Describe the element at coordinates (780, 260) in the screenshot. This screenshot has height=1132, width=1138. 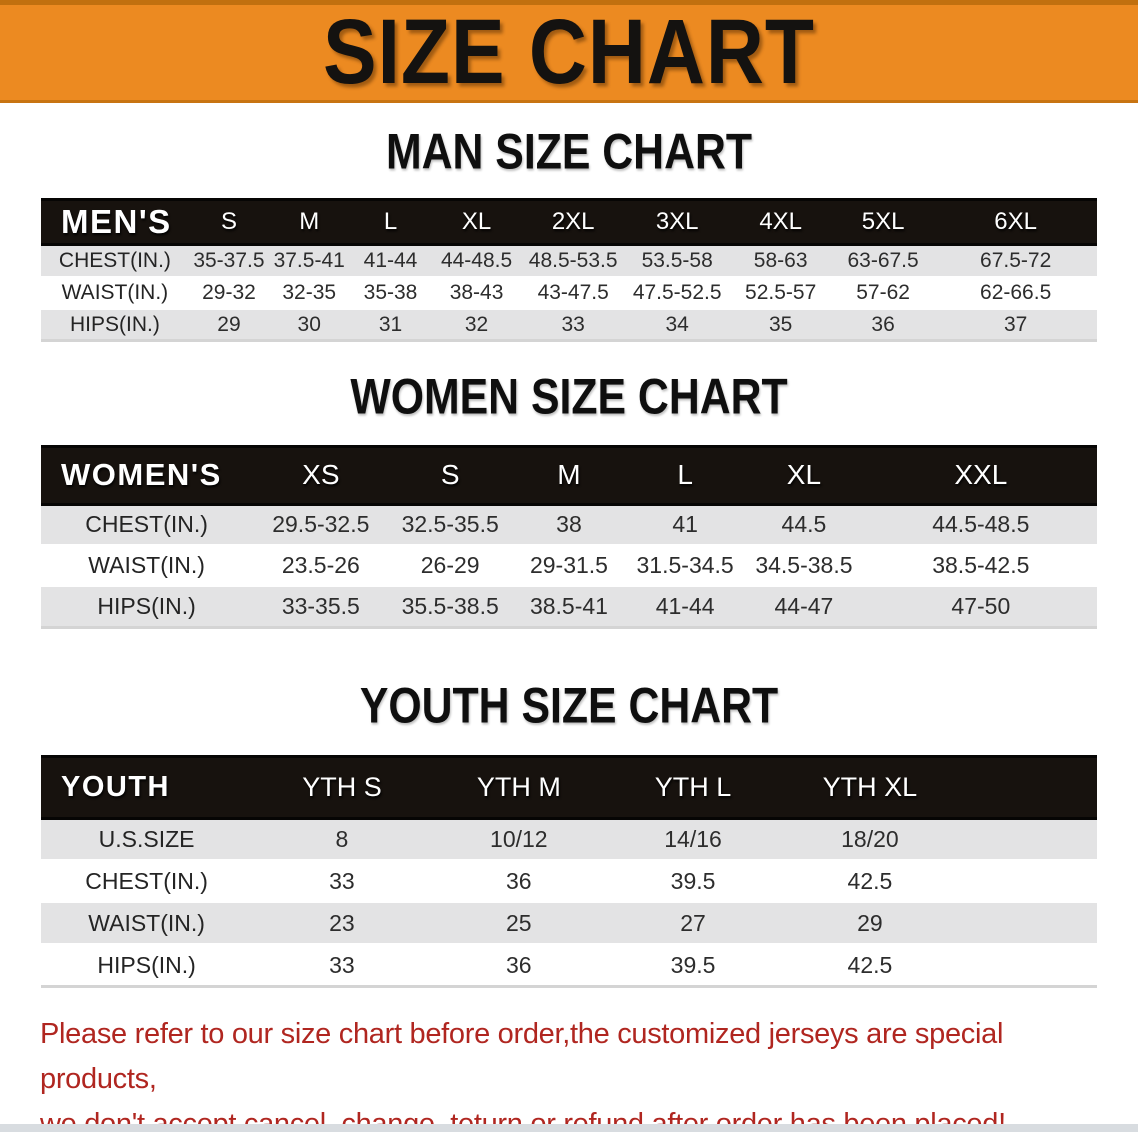
I see `size-value: 58-63` at that location.